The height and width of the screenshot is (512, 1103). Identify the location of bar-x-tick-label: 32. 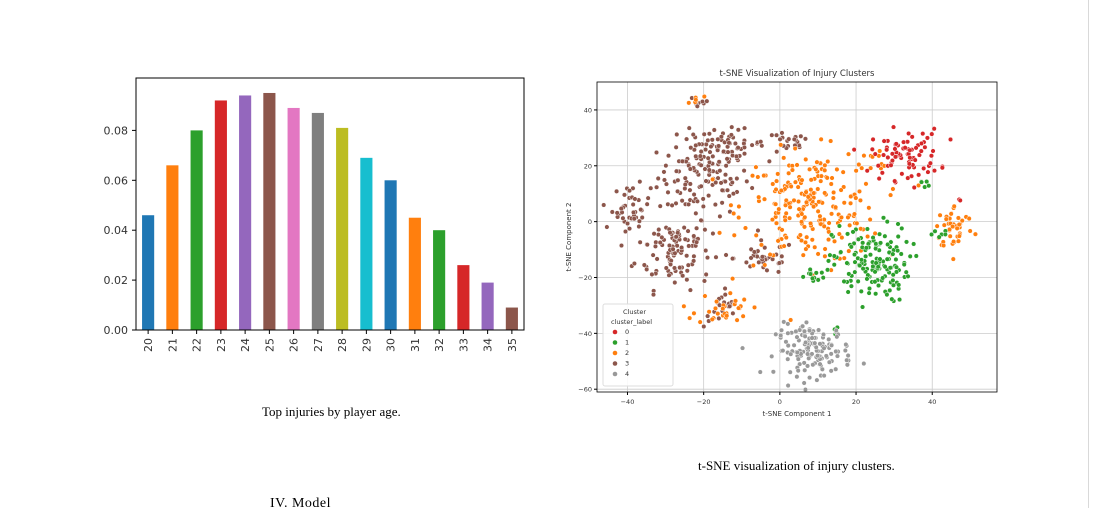
(439, 345).